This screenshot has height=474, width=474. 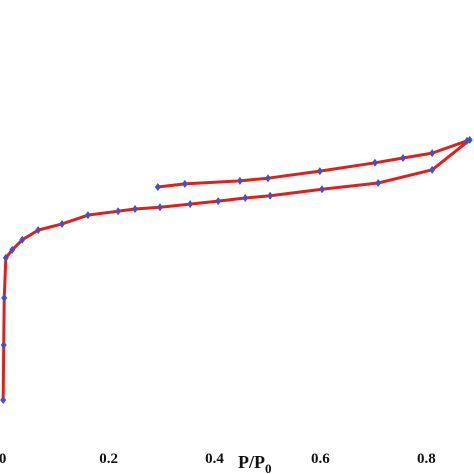 I want to click on x-tick-label: 0.6, so click(x=320, y=459).